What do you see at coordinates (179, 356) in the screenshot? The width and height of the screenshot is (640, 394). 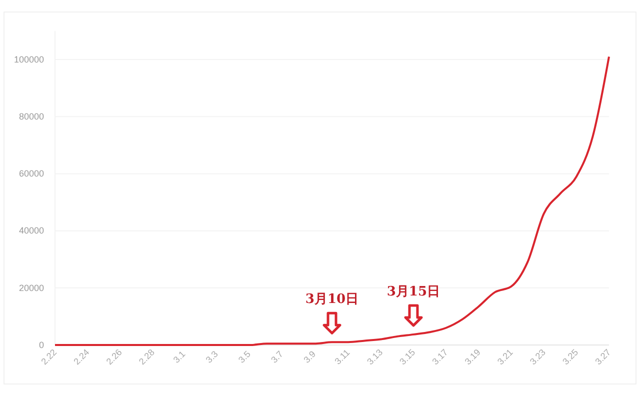 I see `x-tick-label: 3.1` at bounding box center [179, 356].